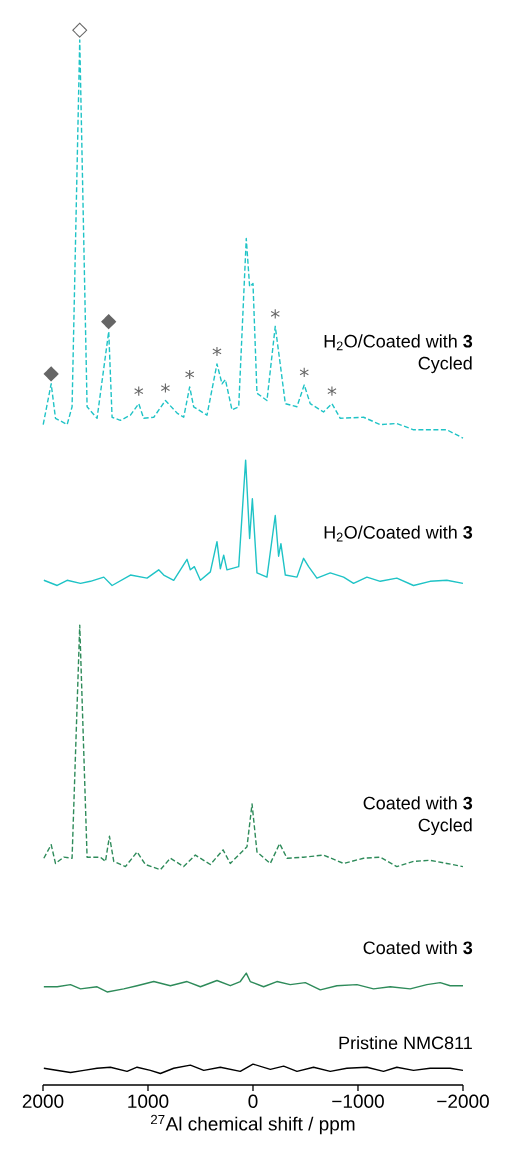 This screenshot has height=1167, width=505. What do you see at coordinates (252, 1124) in the screenshot?
I see `x-axis-title: $^{27}$Al chemical shift / ppm` at bounding box center [252, 1124].